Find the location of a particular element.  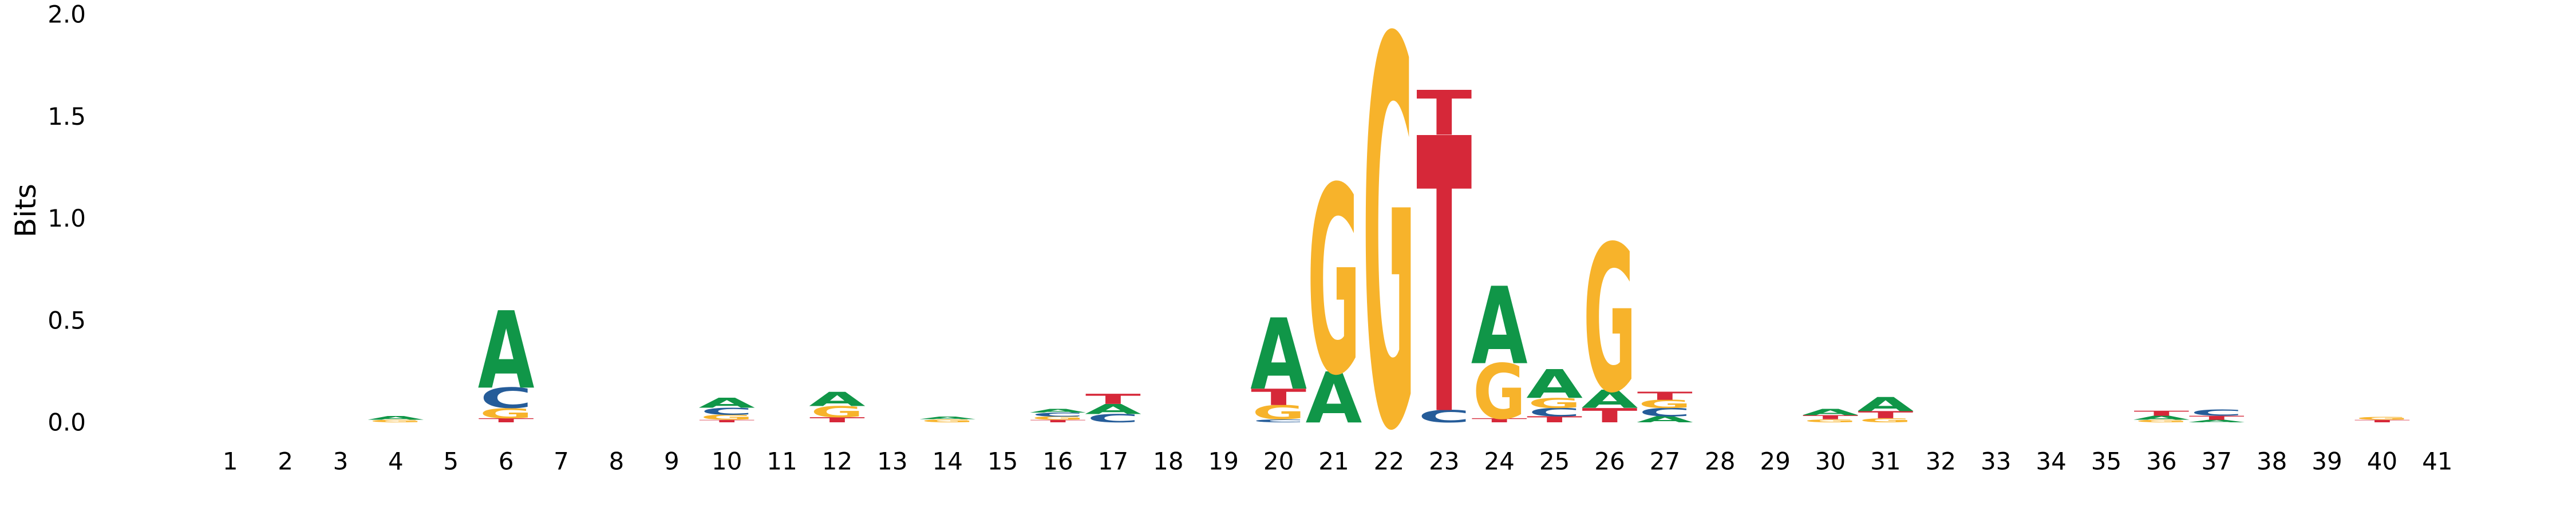

x-tick-label: 4 is located at coordinates (396, 461).